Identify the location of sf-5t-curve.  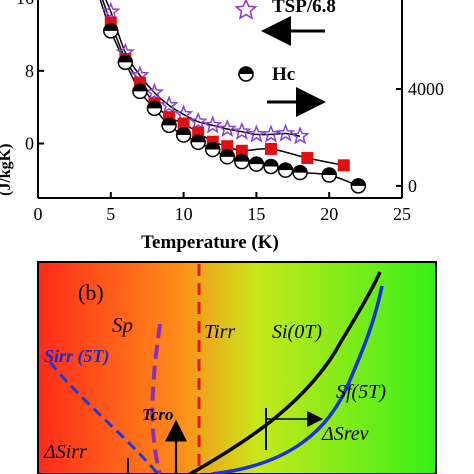
(297, 379).